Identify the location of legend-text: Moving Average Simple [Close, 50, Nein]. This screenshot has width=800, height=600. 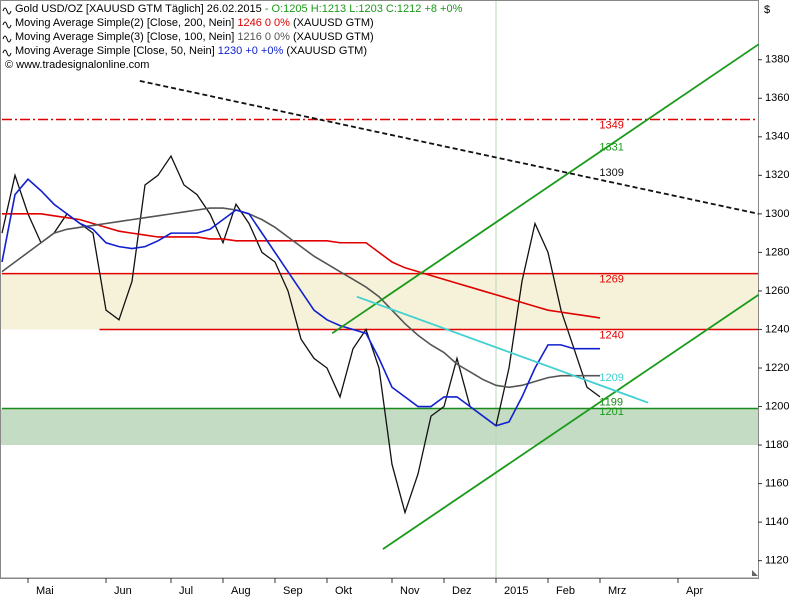
(115, 51).